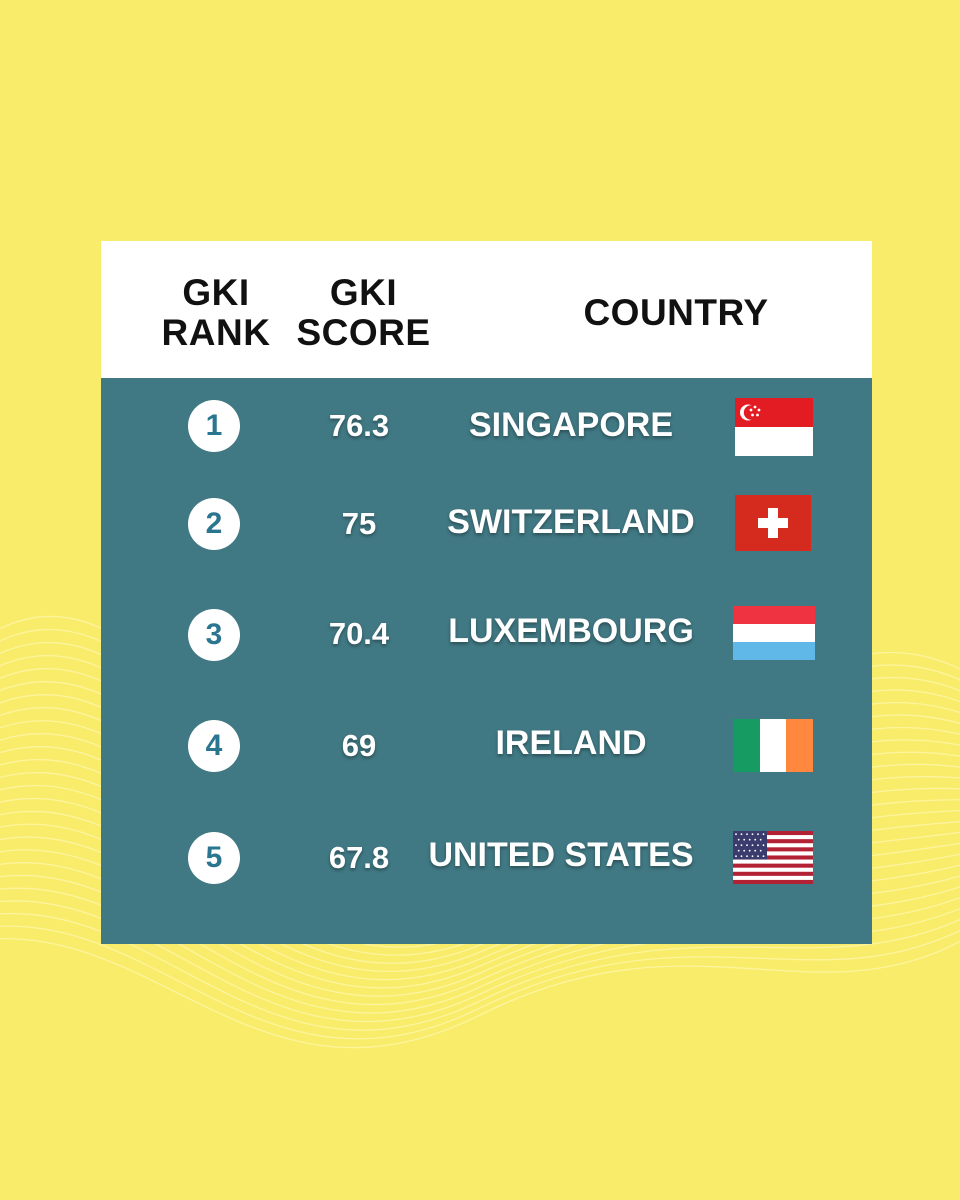 This screenshot has width=960, height=1200. Describe the element at coordinates (486, 748) in the screenshot. I see `table-row: 4 69 IRELAND` at that location.